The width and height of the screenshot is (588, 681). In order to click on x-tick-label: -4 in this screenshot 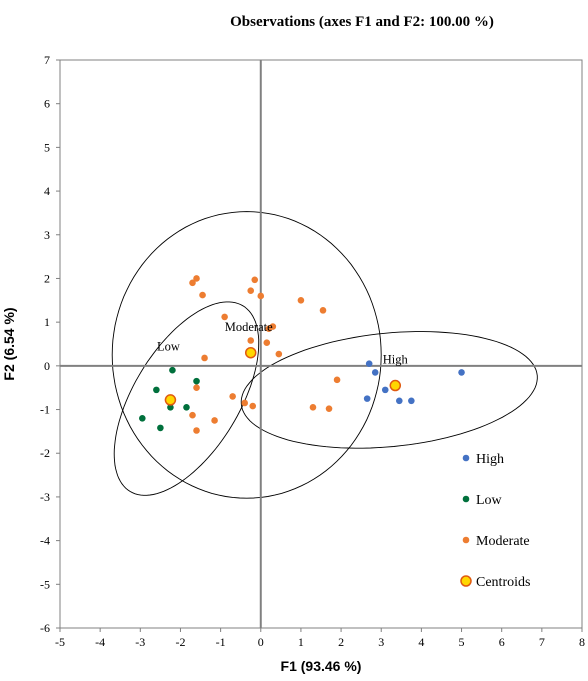, I will do `click(100, 642)`.